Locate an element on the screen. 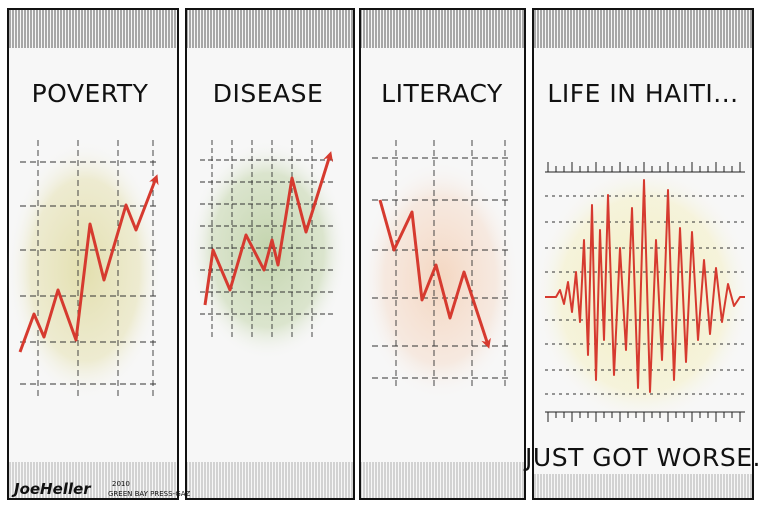 Image resolution: width=760 pixels, height=509 pixels. literacy-grid is located at coordinates (442, 265).